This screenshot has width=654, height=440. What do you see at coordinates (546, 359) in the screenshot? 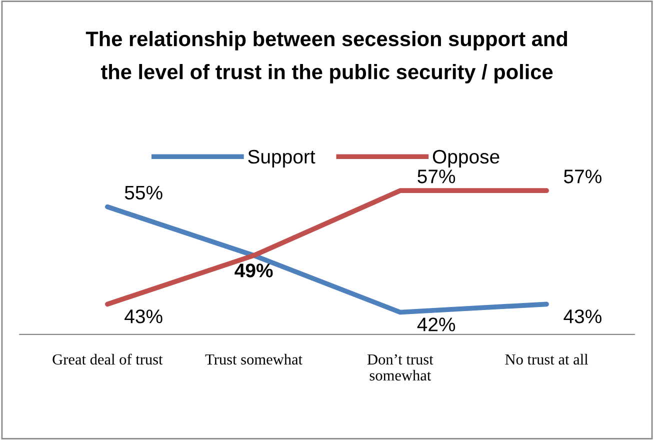
I see `x-tick-label: No trust at all` at bounding box center [546, 359].